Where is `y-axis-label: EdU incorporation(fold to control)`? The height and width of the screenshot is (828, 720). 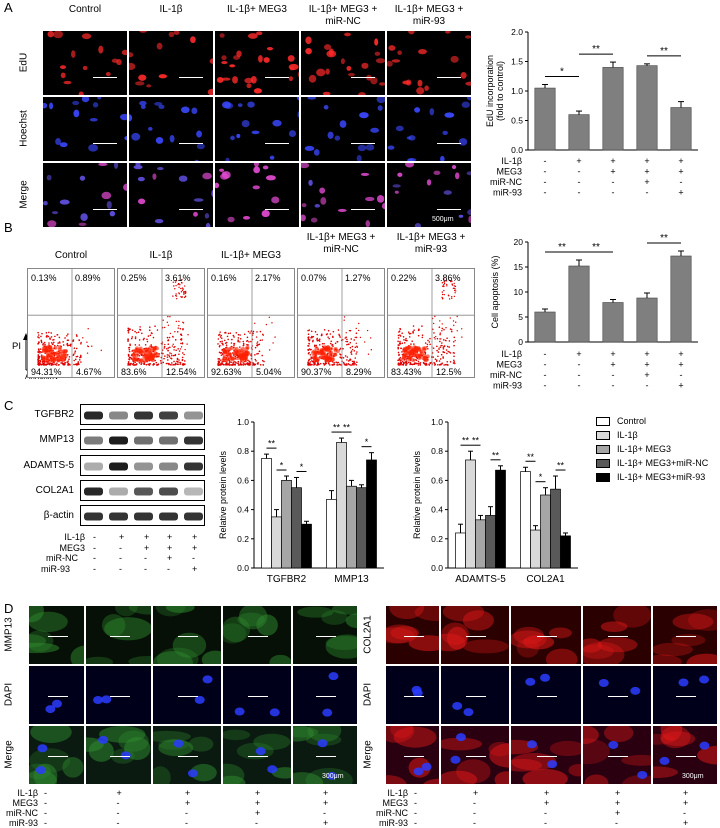
y-axis-label: EdU incorporation(fold to control) is located at coordinates (495, 91).